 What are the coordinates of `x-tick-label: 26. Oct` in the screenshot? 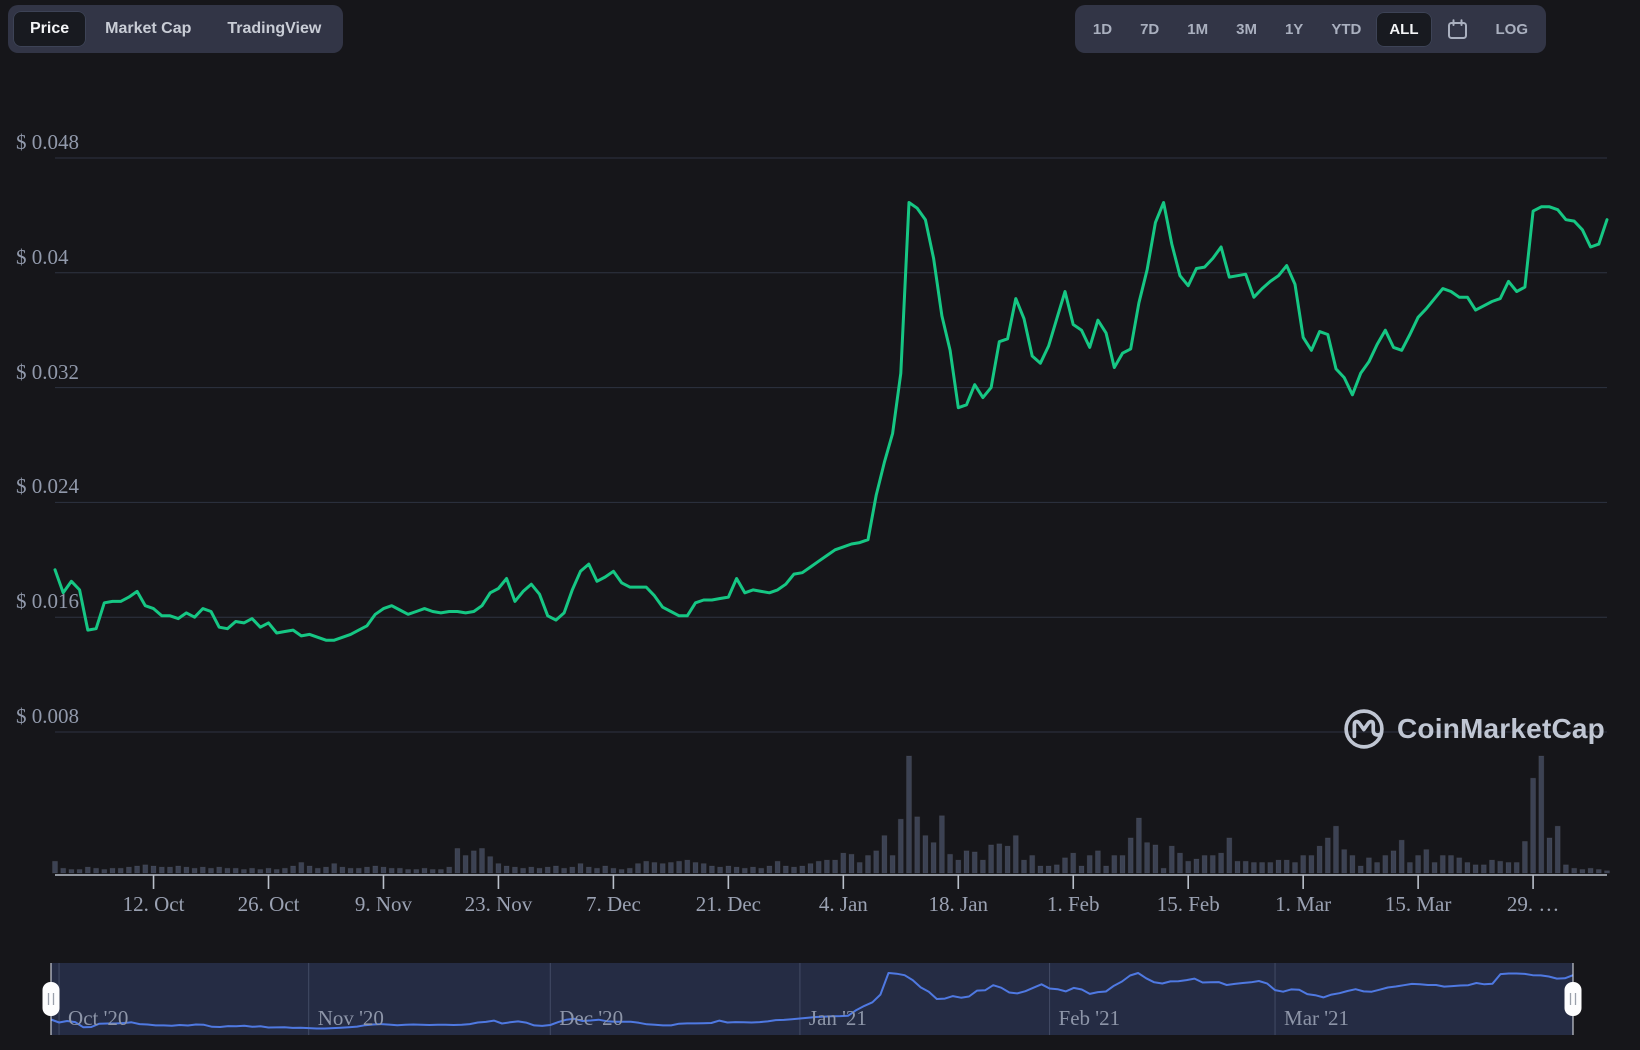 It's located at (268, 904).